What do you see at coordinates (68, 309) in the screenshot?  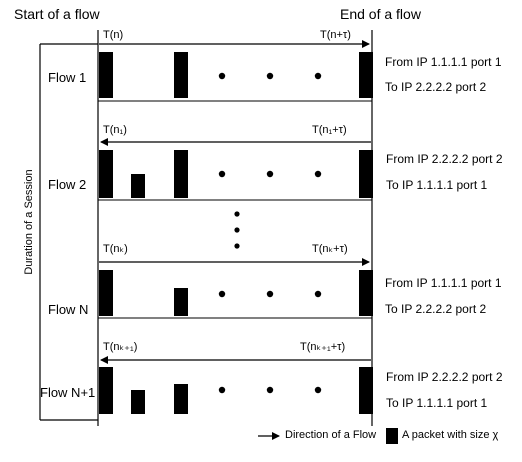 I see `flow-n-label: Flow N` at bounding box center [68, 309].